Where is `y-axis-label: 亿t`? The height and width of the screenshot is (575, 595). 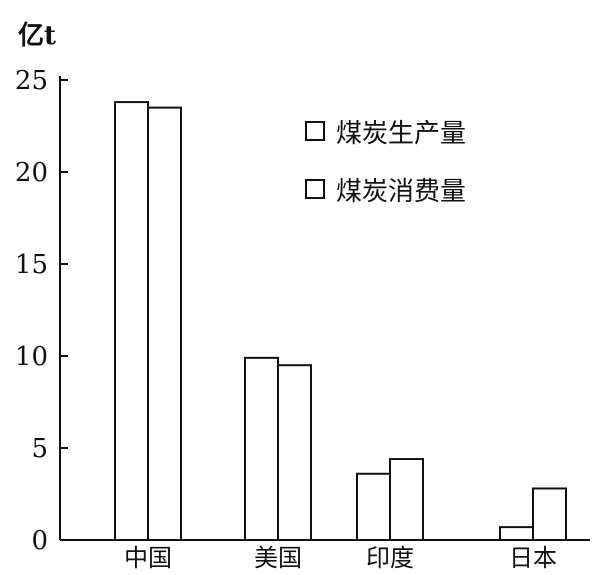
y-axis-label: 亿t is located at coordinates (37, 36).